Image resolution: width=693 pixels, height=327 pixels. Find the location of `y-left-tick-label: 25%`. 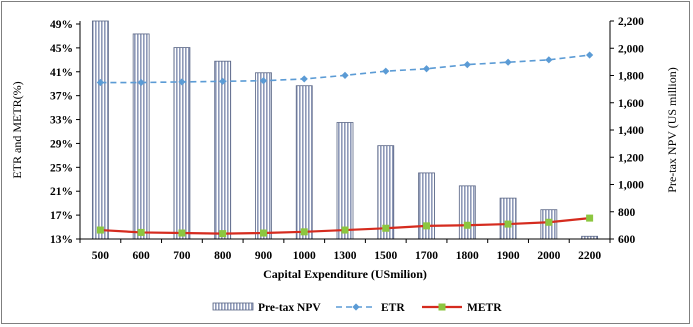

y-left-tick-label: 25% is located at coordinates (61, 168).